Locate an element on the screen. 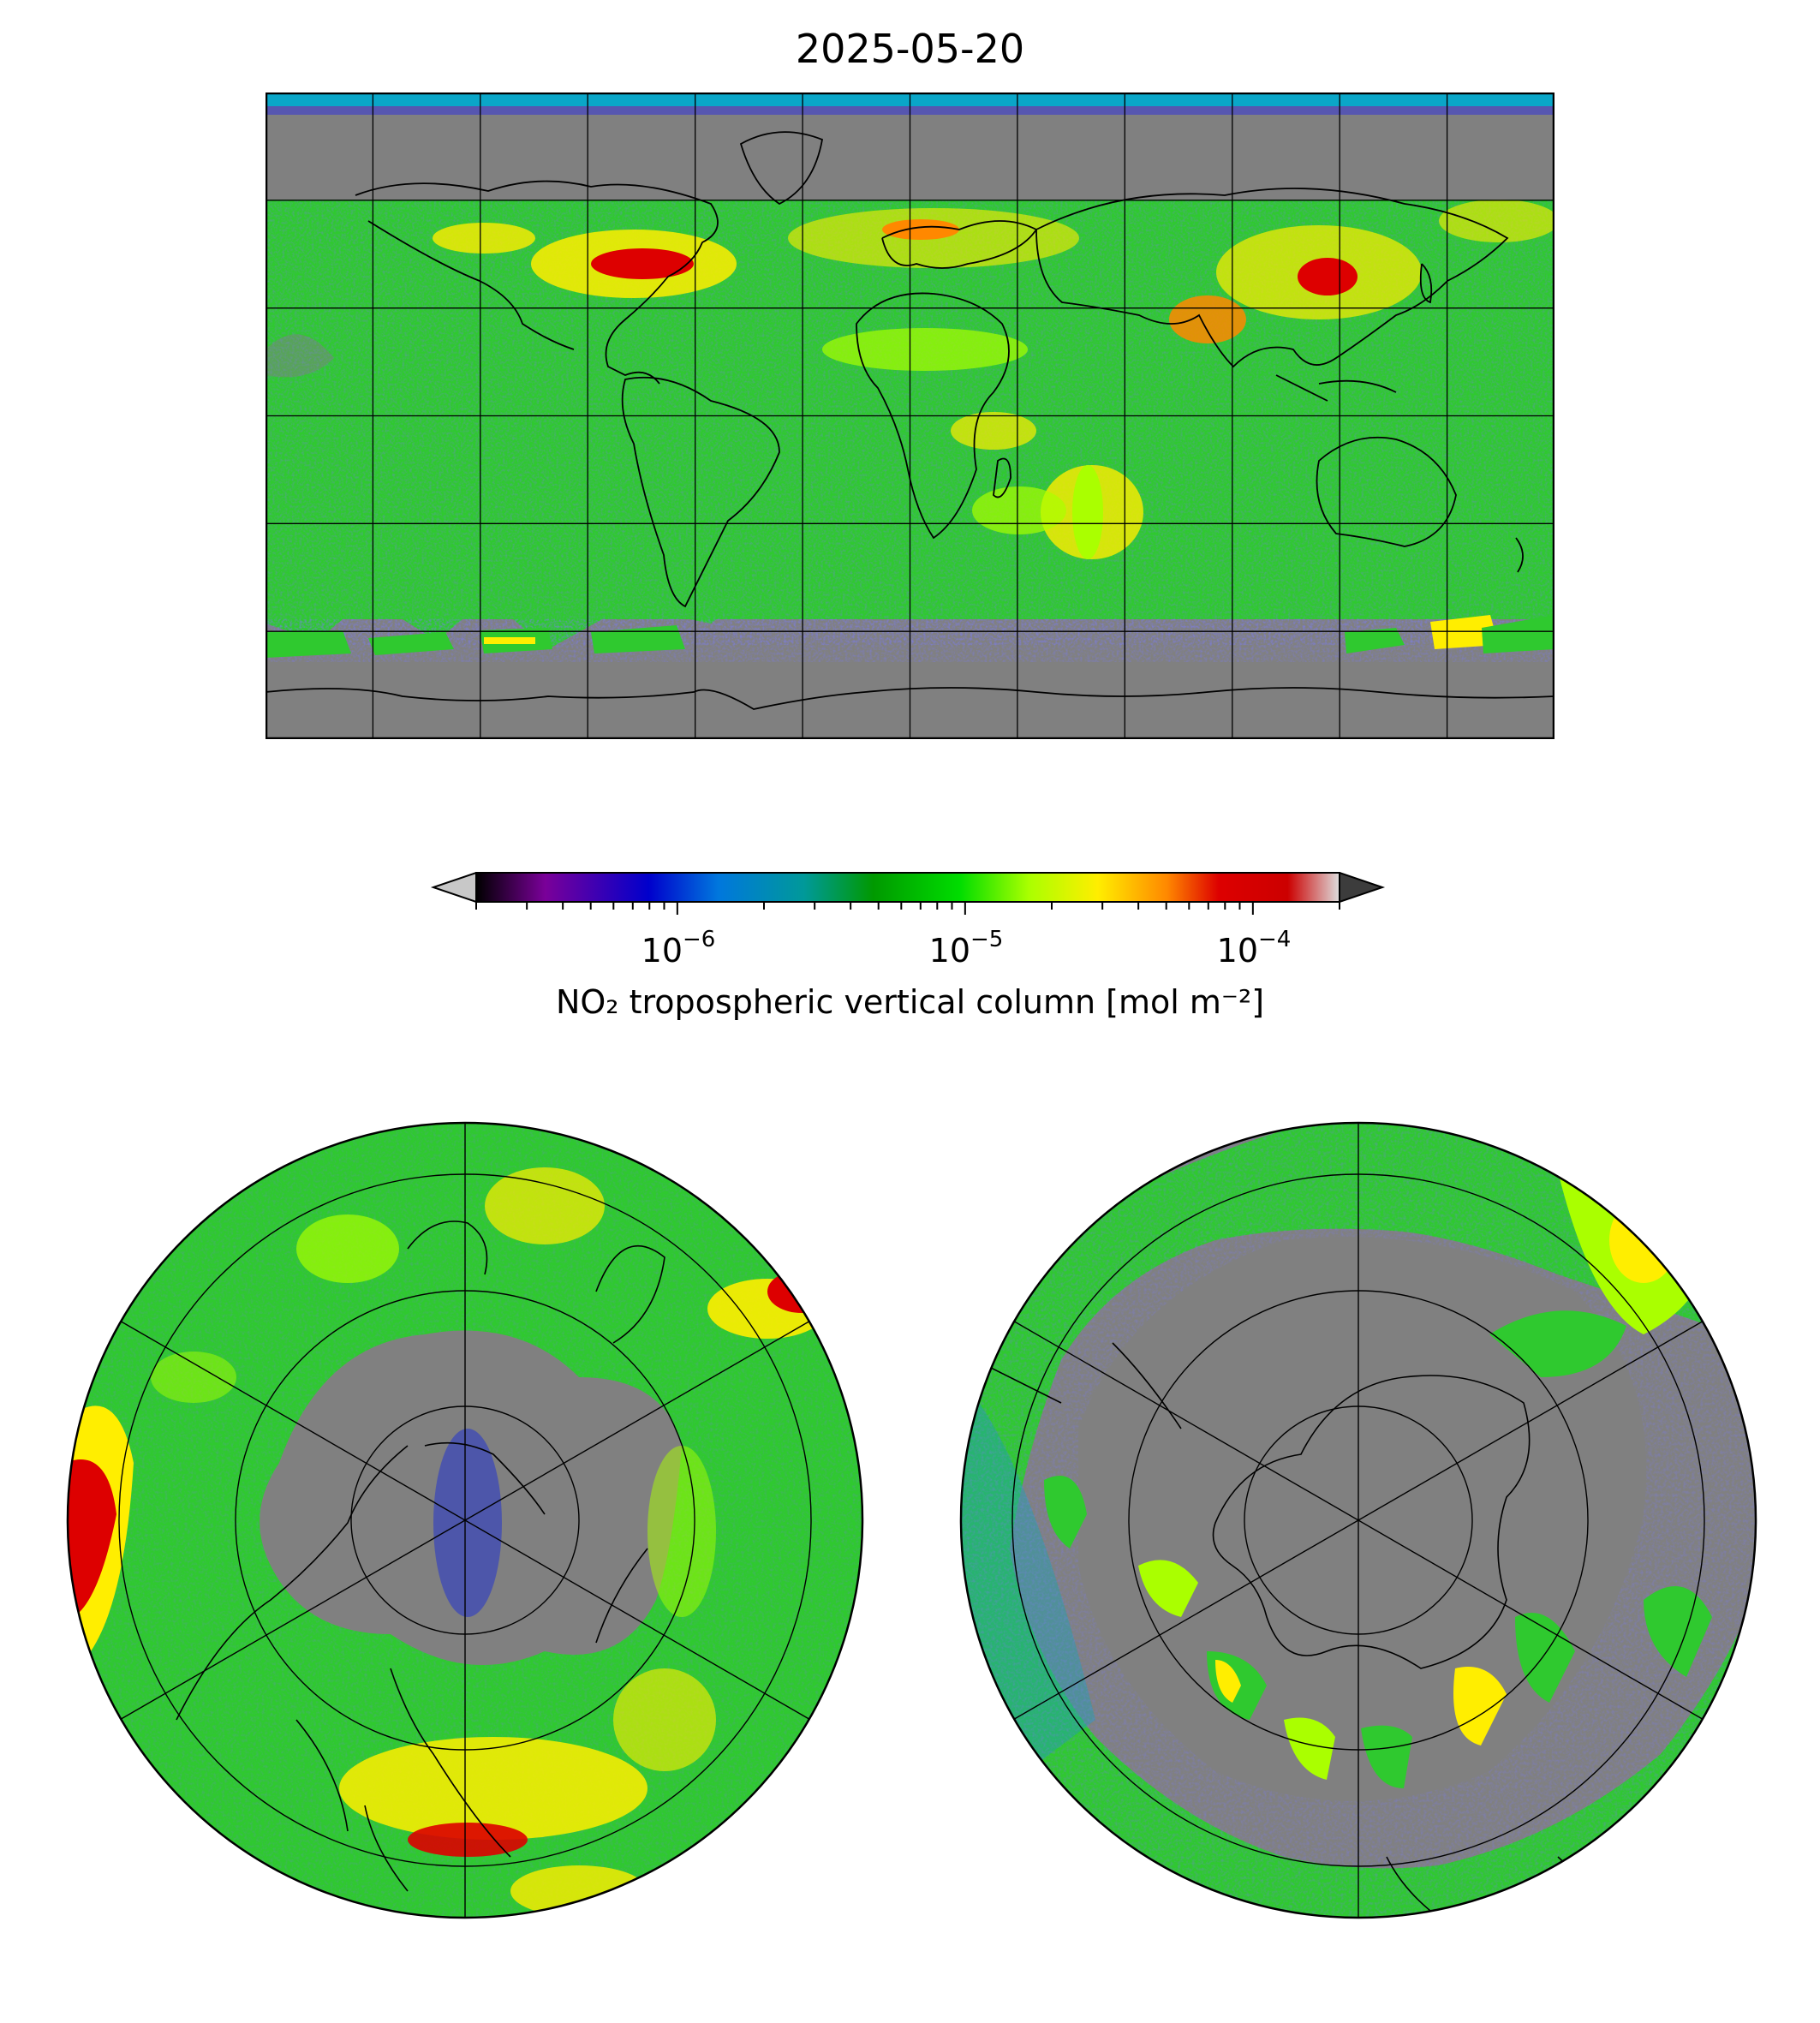  colorbar-canvas is located at coordinates (908, 893).